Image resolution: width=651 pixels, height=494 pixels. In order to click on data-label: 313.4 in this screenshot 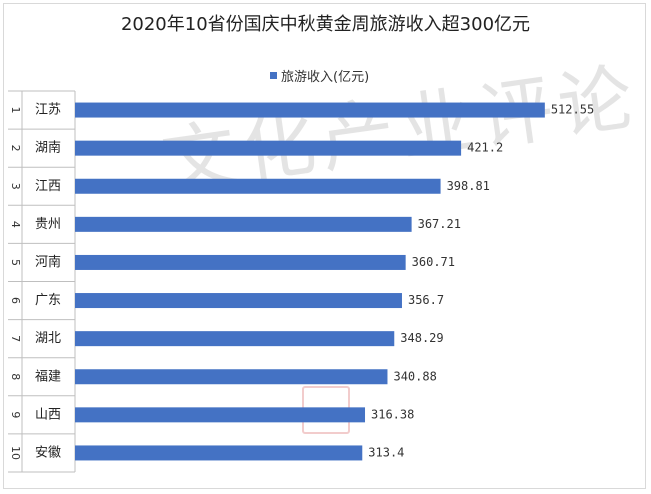, I will do `click(386, 452)`.